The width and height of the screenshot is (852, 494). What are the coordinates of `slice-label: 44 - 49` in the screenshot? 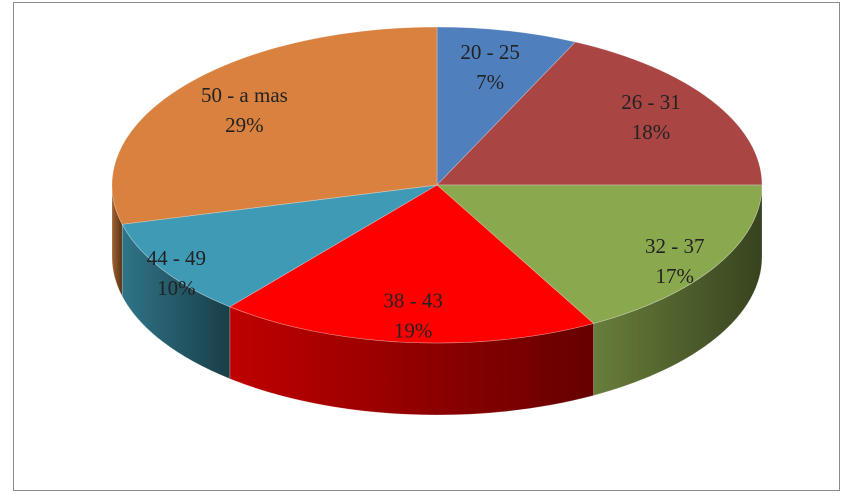 It's located at (177, 258).